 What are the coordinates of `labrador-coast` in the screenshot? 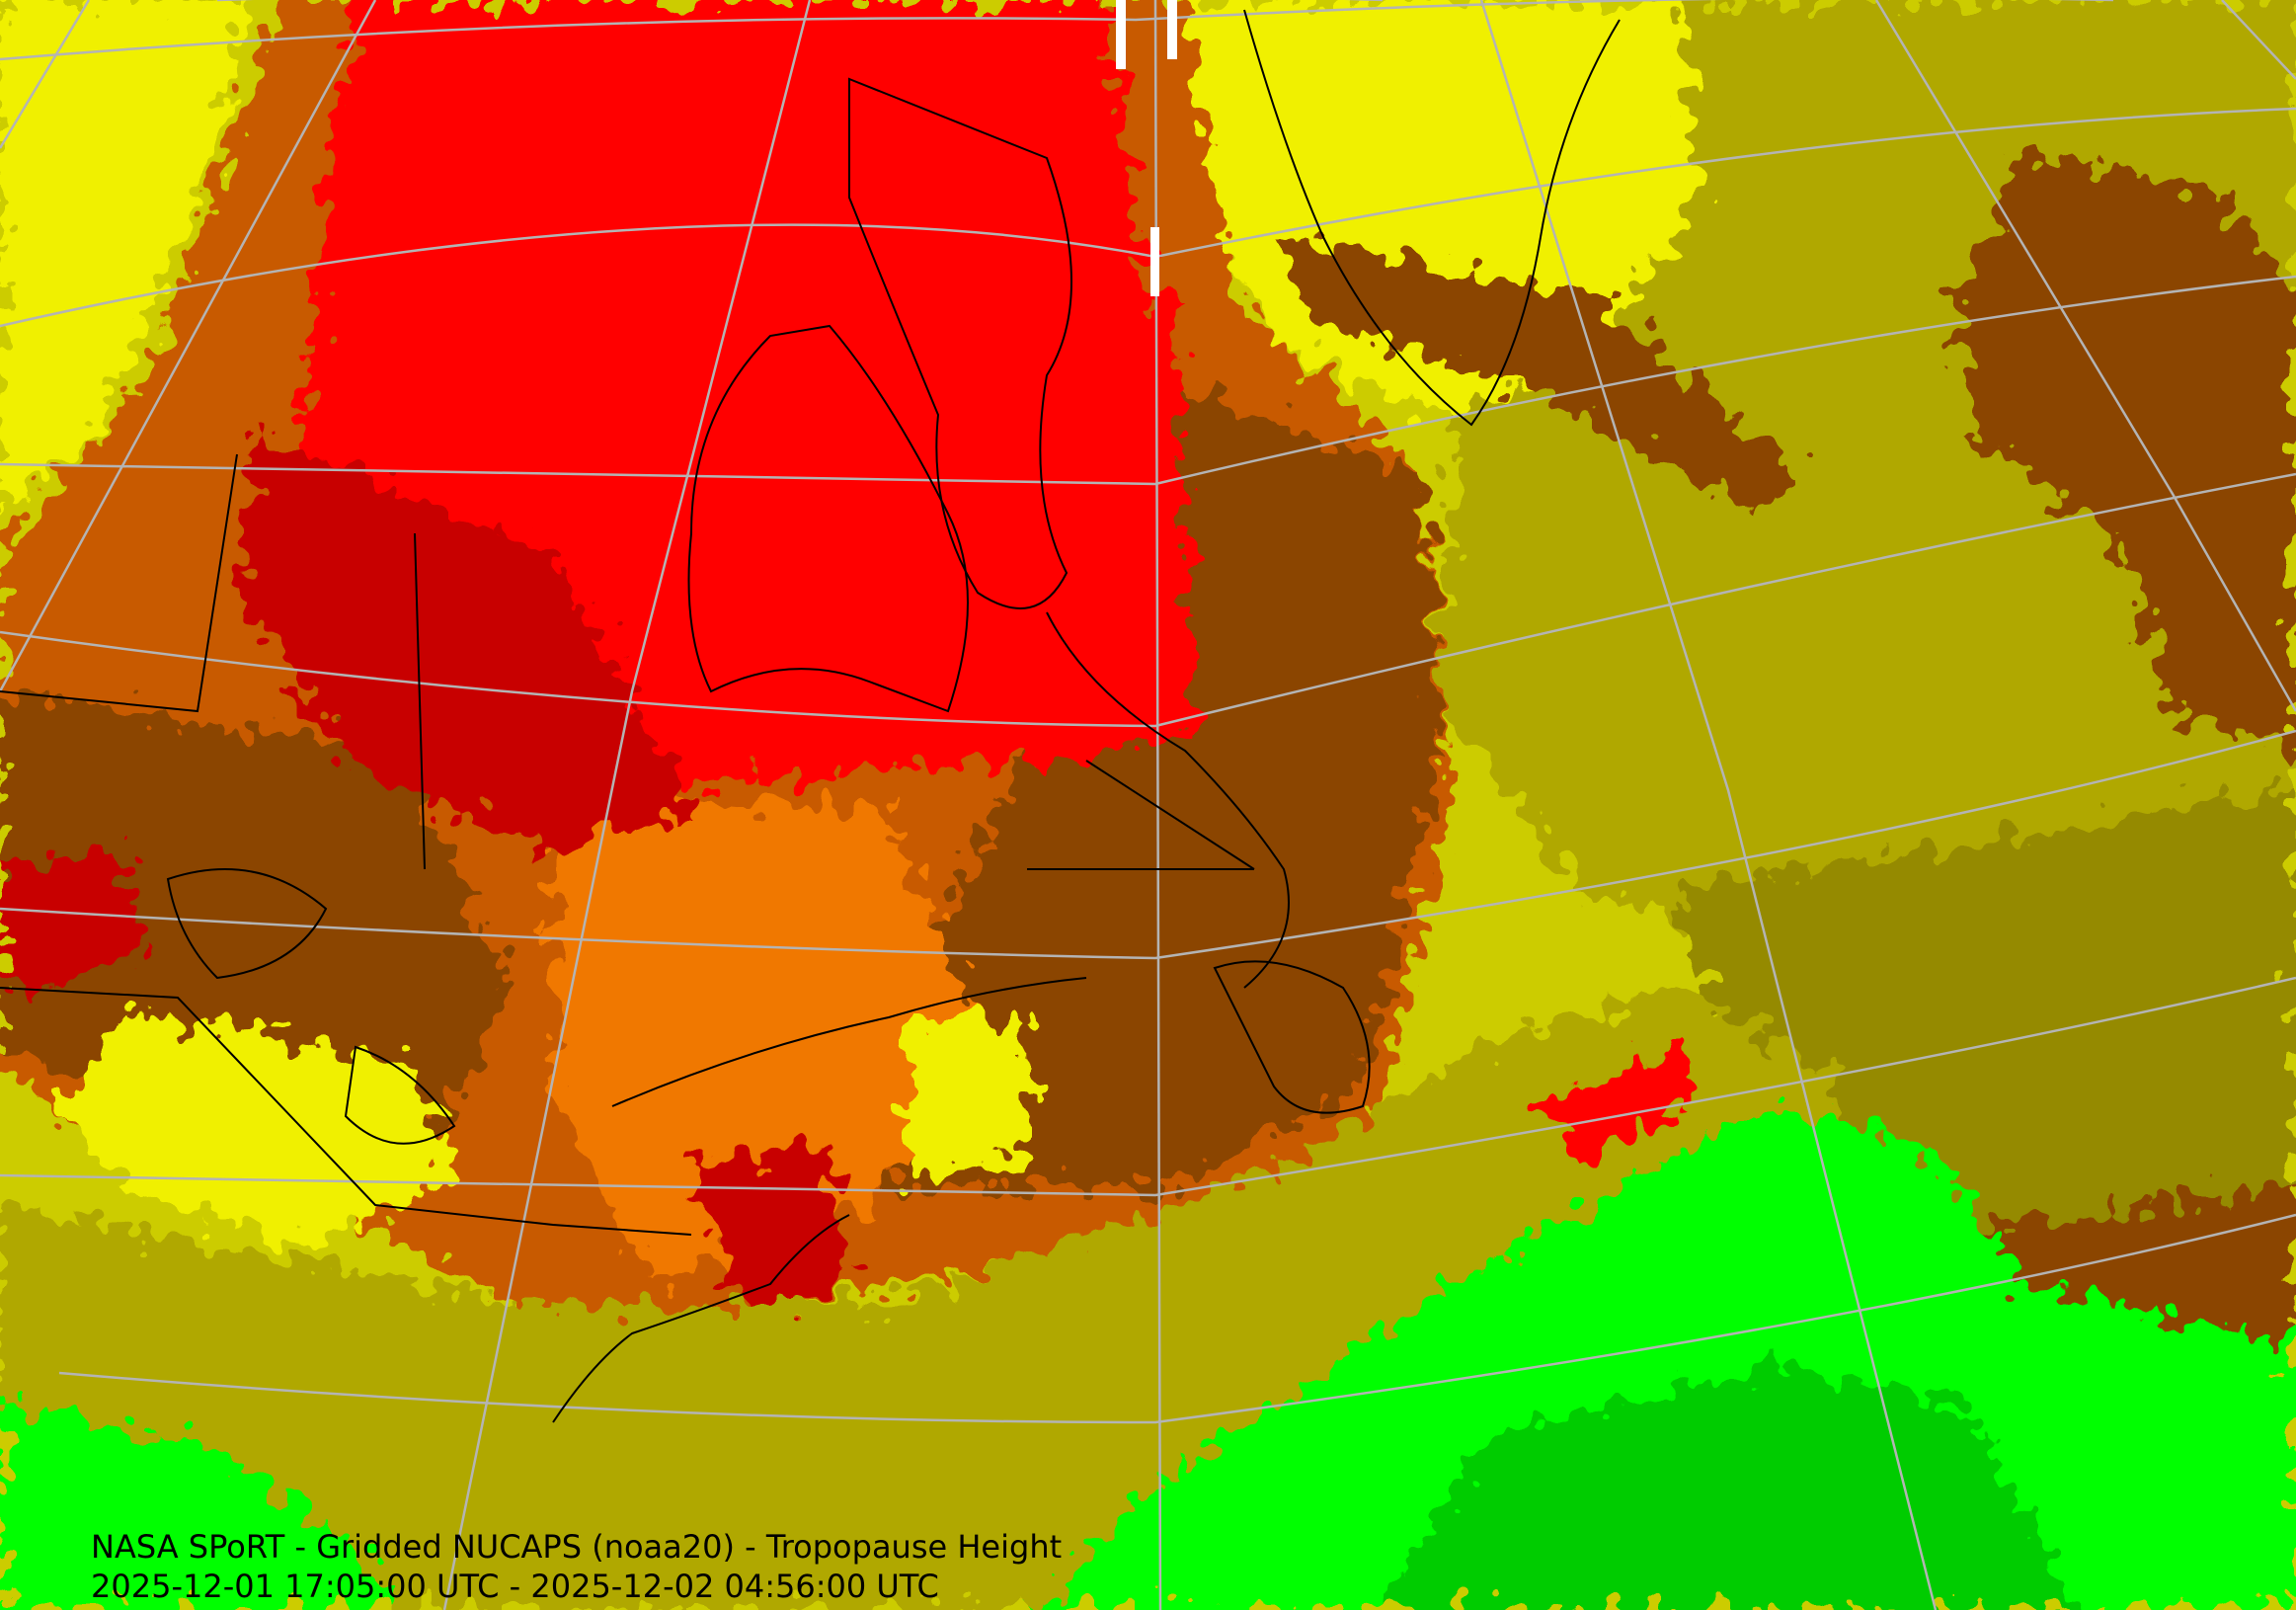 It's located at (1168, 800).